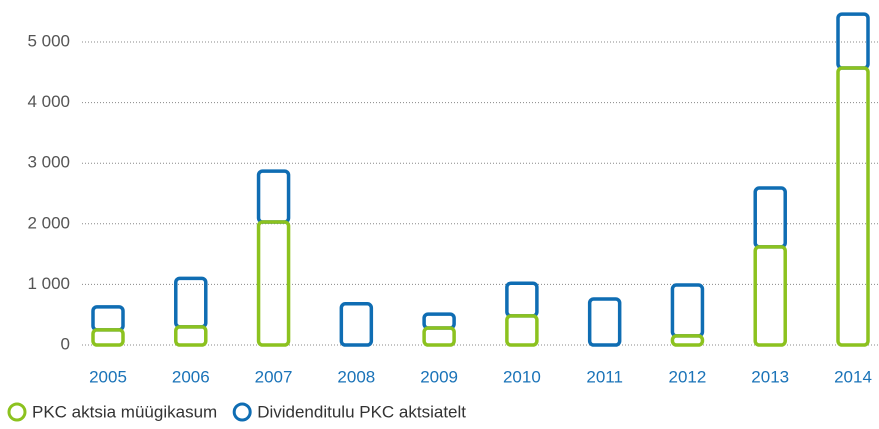  I want to click on x-tick-label: 2014, so click(853, 376).